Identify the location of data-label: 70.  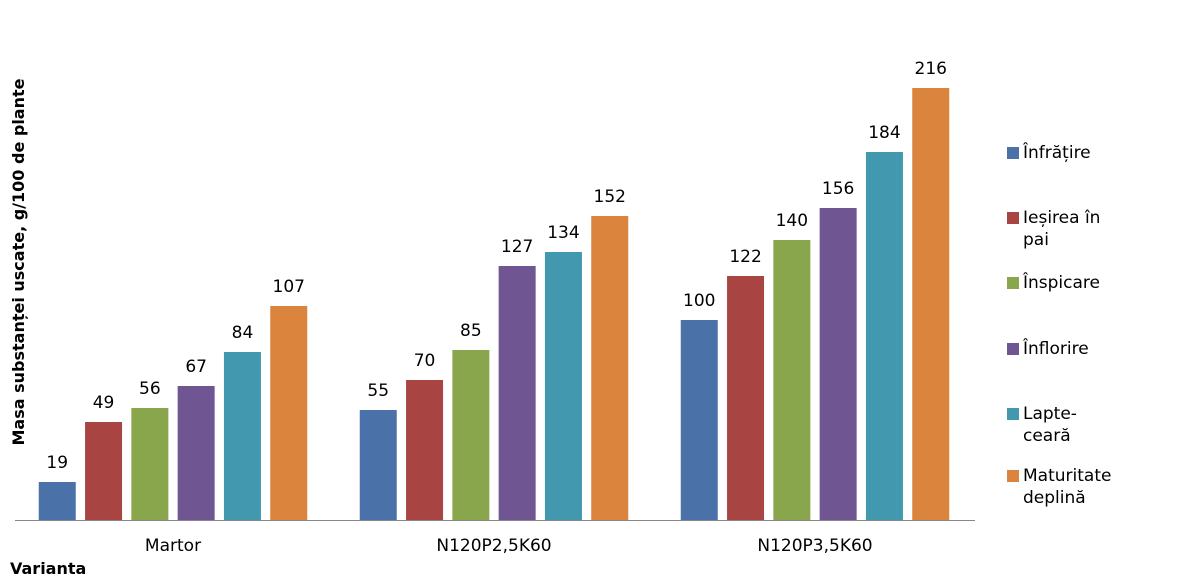
(425, 361).